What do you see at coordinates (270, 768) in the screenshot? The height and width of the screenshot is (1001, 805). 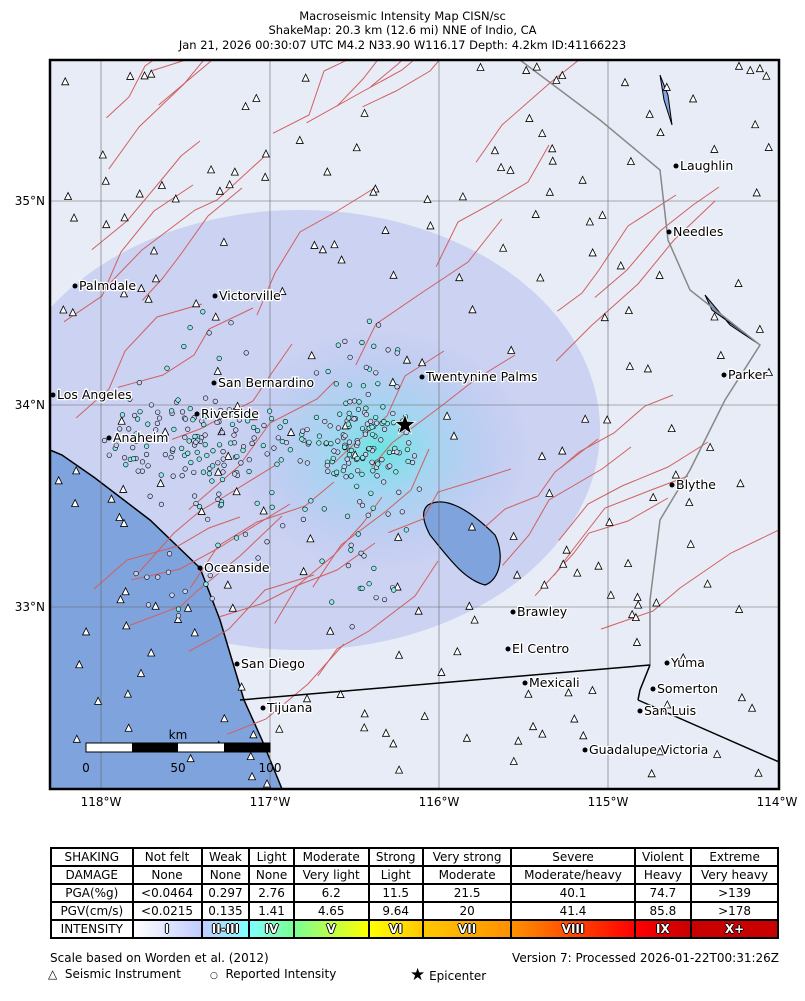 I see `scale-tick: 100` at bounding box center [270, 768].